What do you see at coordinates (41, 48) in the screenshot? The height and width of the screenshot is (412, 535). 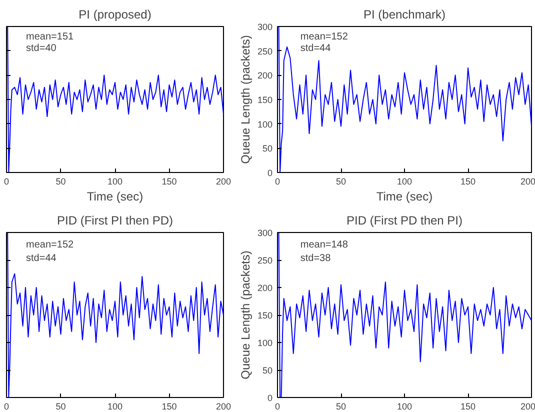 I see `annotation: std=40` at bounding box center [41, 48].